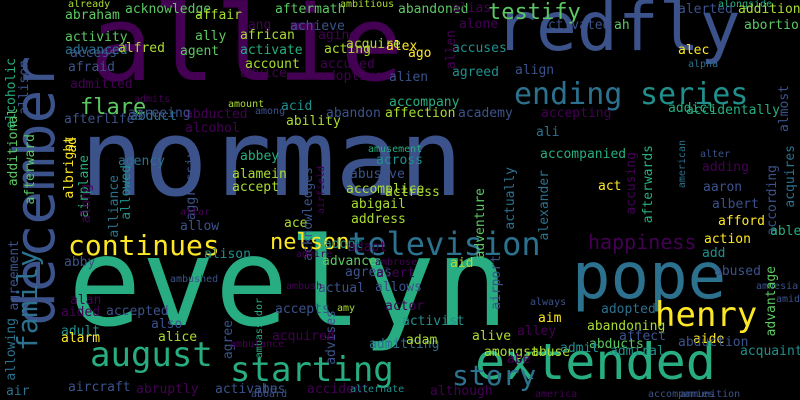 This screenshot has height=400, width=800. I want to click on word: advice, so click(263, 73).